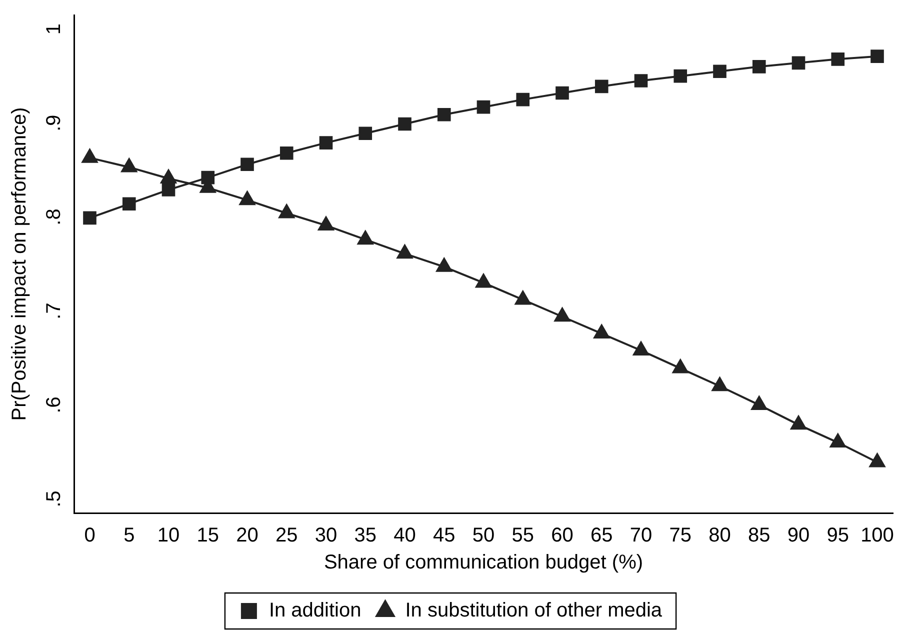  Describe the element at coordinates (54, 311) in the screenshot. I see `y-tick-label: .7` at that location.